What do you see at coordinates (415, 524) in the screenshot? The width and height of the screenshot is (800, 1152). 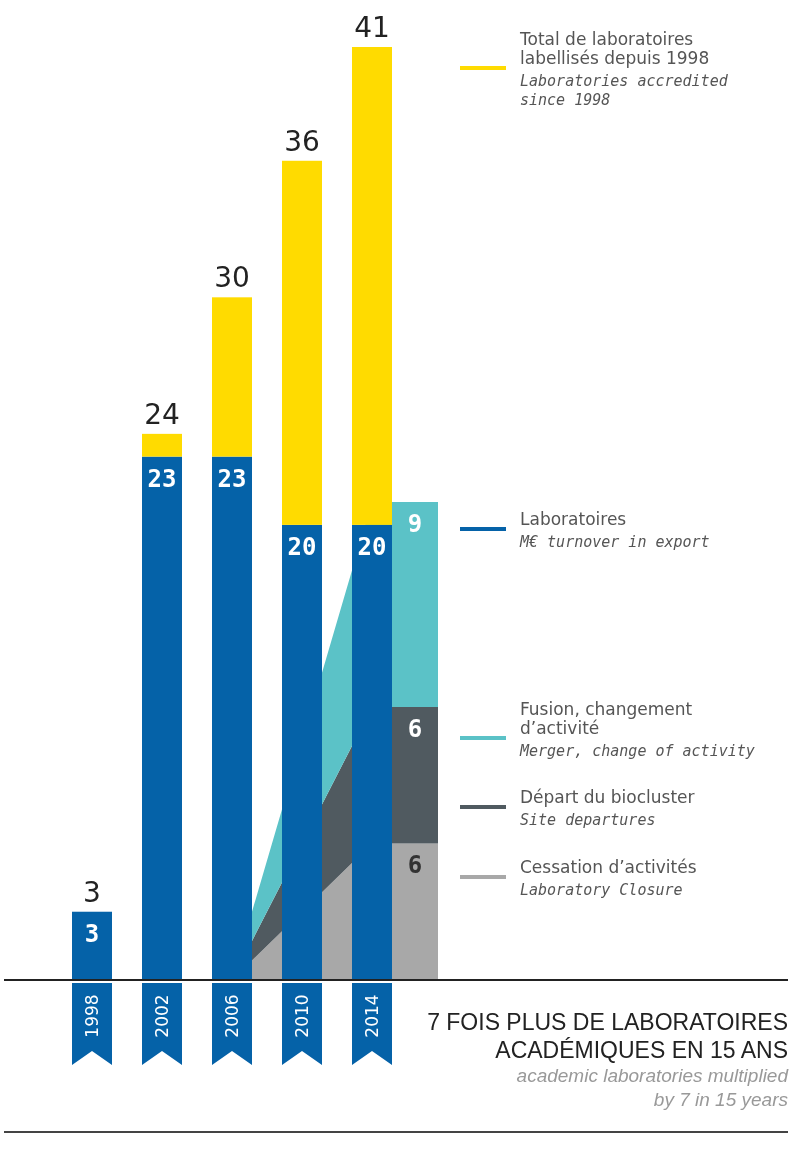 I see `data-label: 9` at bounding box center [415, 524].